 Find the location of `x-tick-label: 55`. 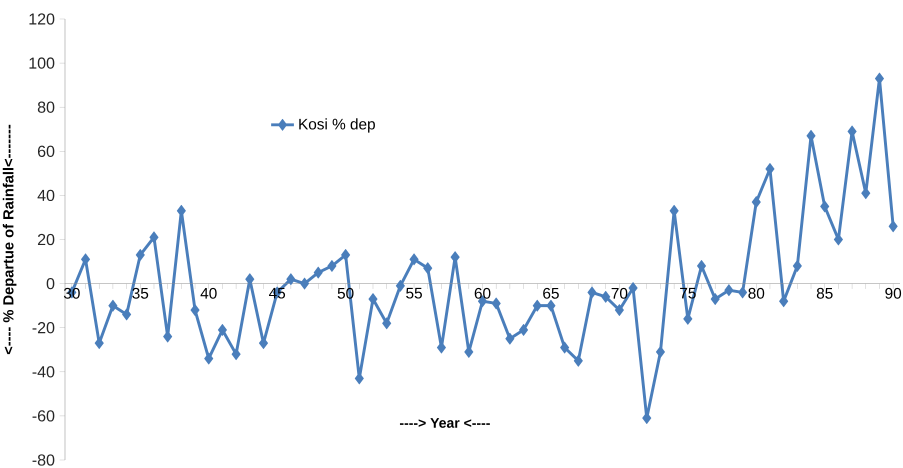

x-tick-label: 55 is located at coordinates (414, 293).